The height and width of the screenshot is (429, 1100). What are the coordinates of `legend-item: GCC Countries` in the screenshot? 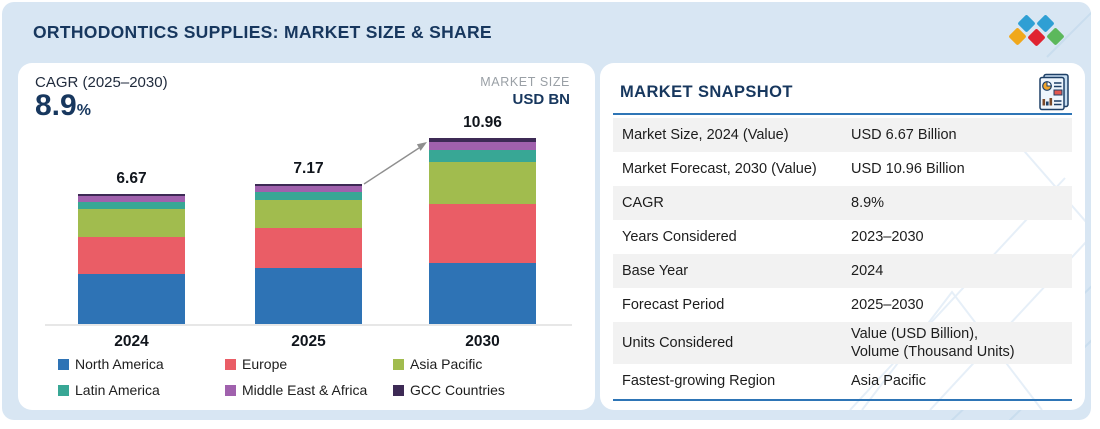 It's located at (449, 390).